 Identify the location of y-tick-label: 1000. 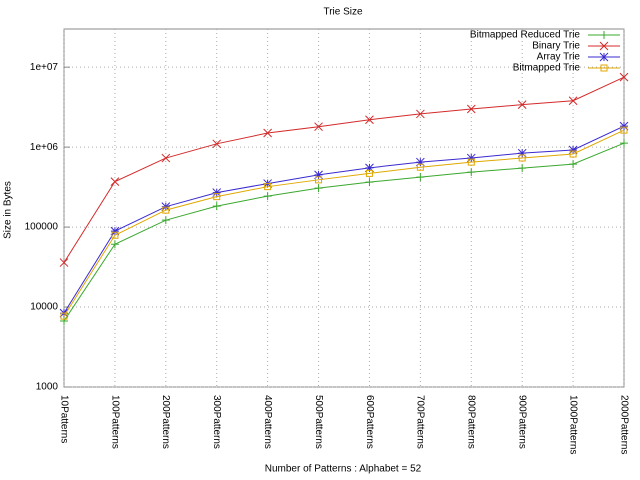
(47, 387).